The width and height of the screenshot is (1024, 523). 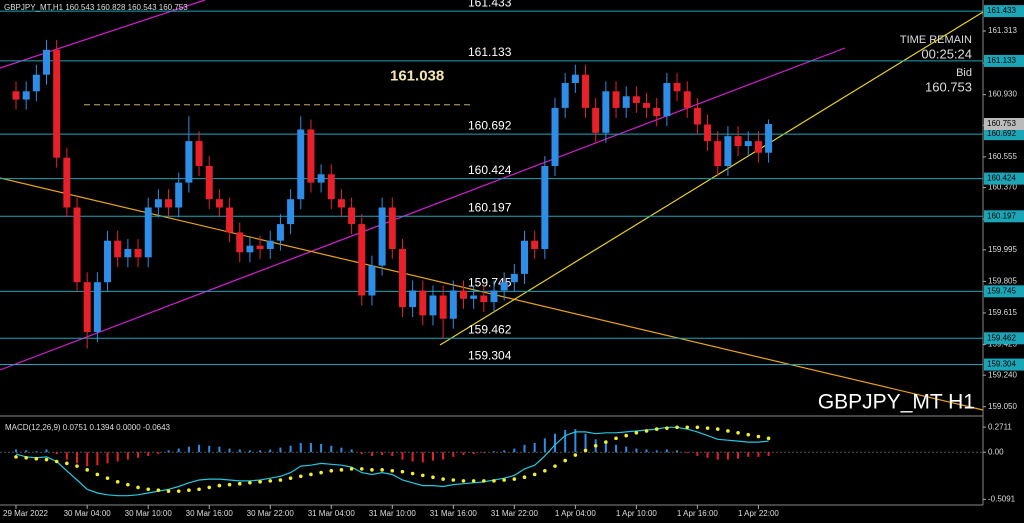 What do you see at coordinates (1001, 290) in the screenshot?
I see `level-tag-label: 159.745` at bounding box center [1001, 290].